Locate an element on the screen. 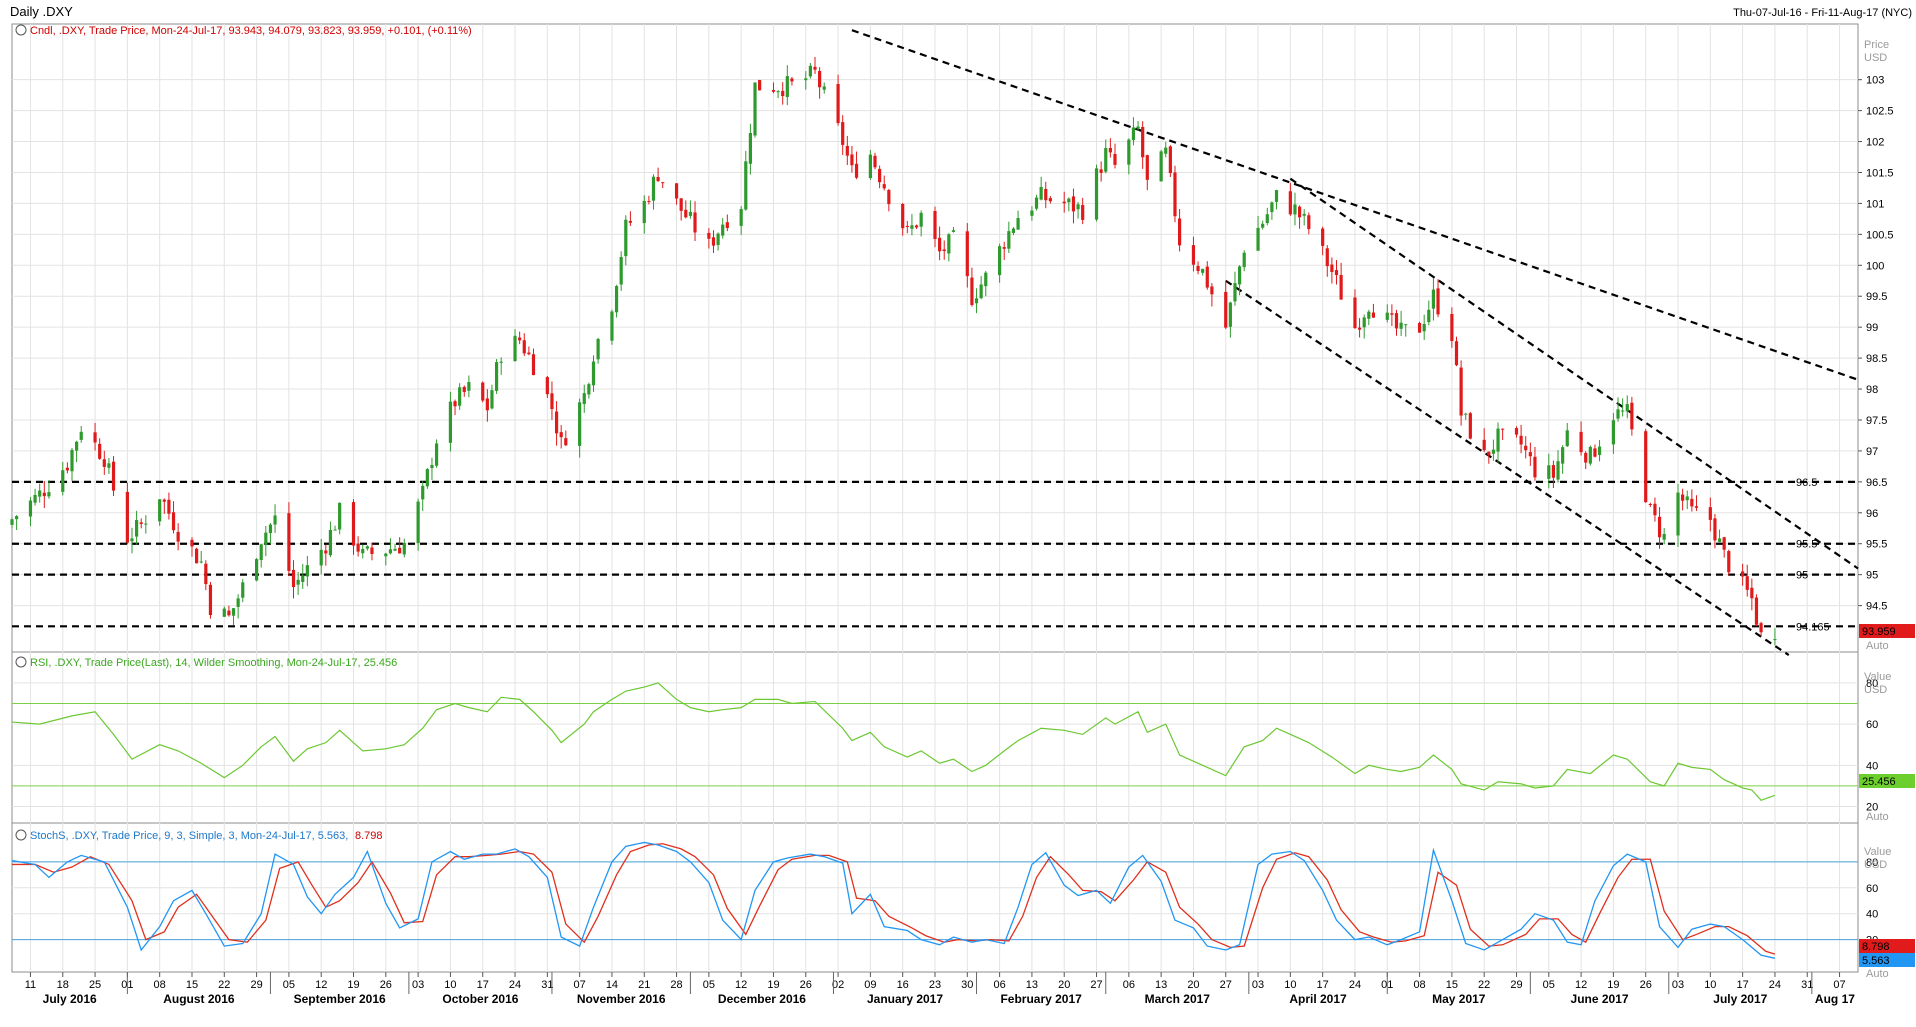  x-month-label: November 2016 is located at coordinates (621, 999).